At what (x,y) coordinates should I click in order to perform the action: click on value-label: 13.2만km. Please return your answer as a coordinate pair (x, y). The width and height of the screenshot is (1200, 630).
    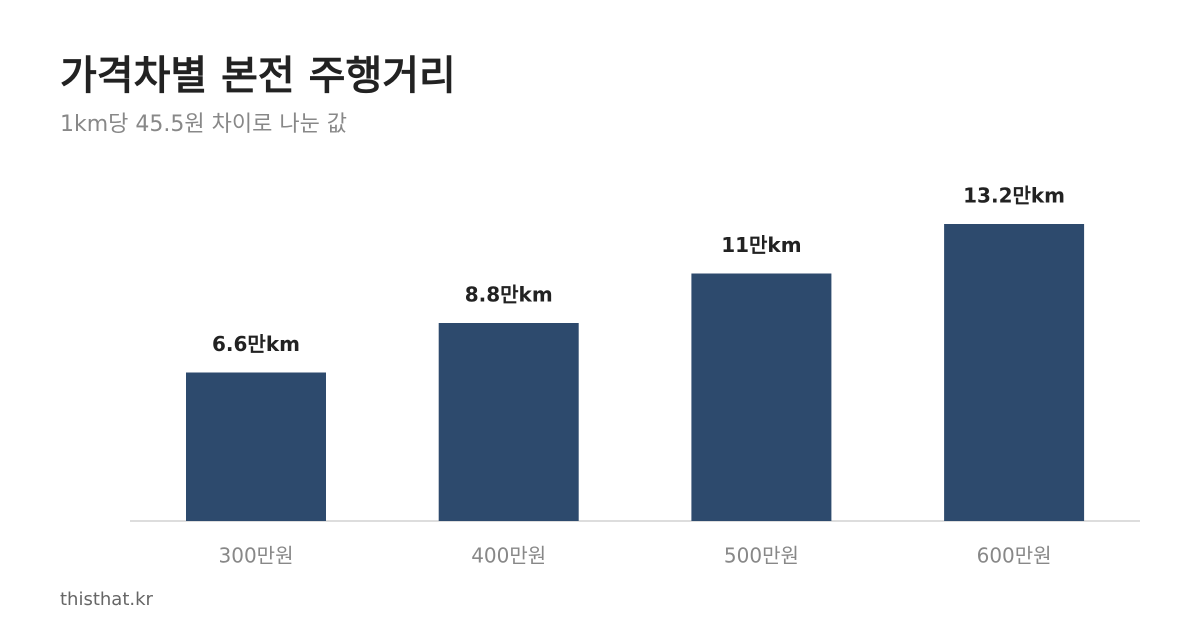
    Looking at the image, I should click on (1014, 196).